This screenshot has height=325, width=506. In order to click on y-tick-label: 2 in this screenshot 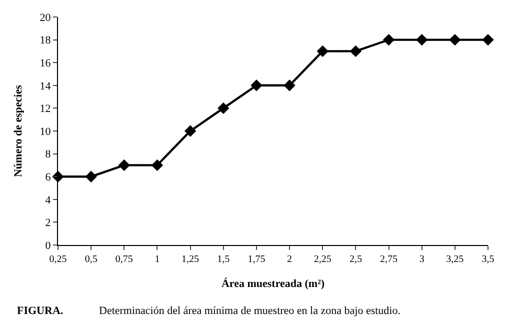, I will do `click(48, 223)`.